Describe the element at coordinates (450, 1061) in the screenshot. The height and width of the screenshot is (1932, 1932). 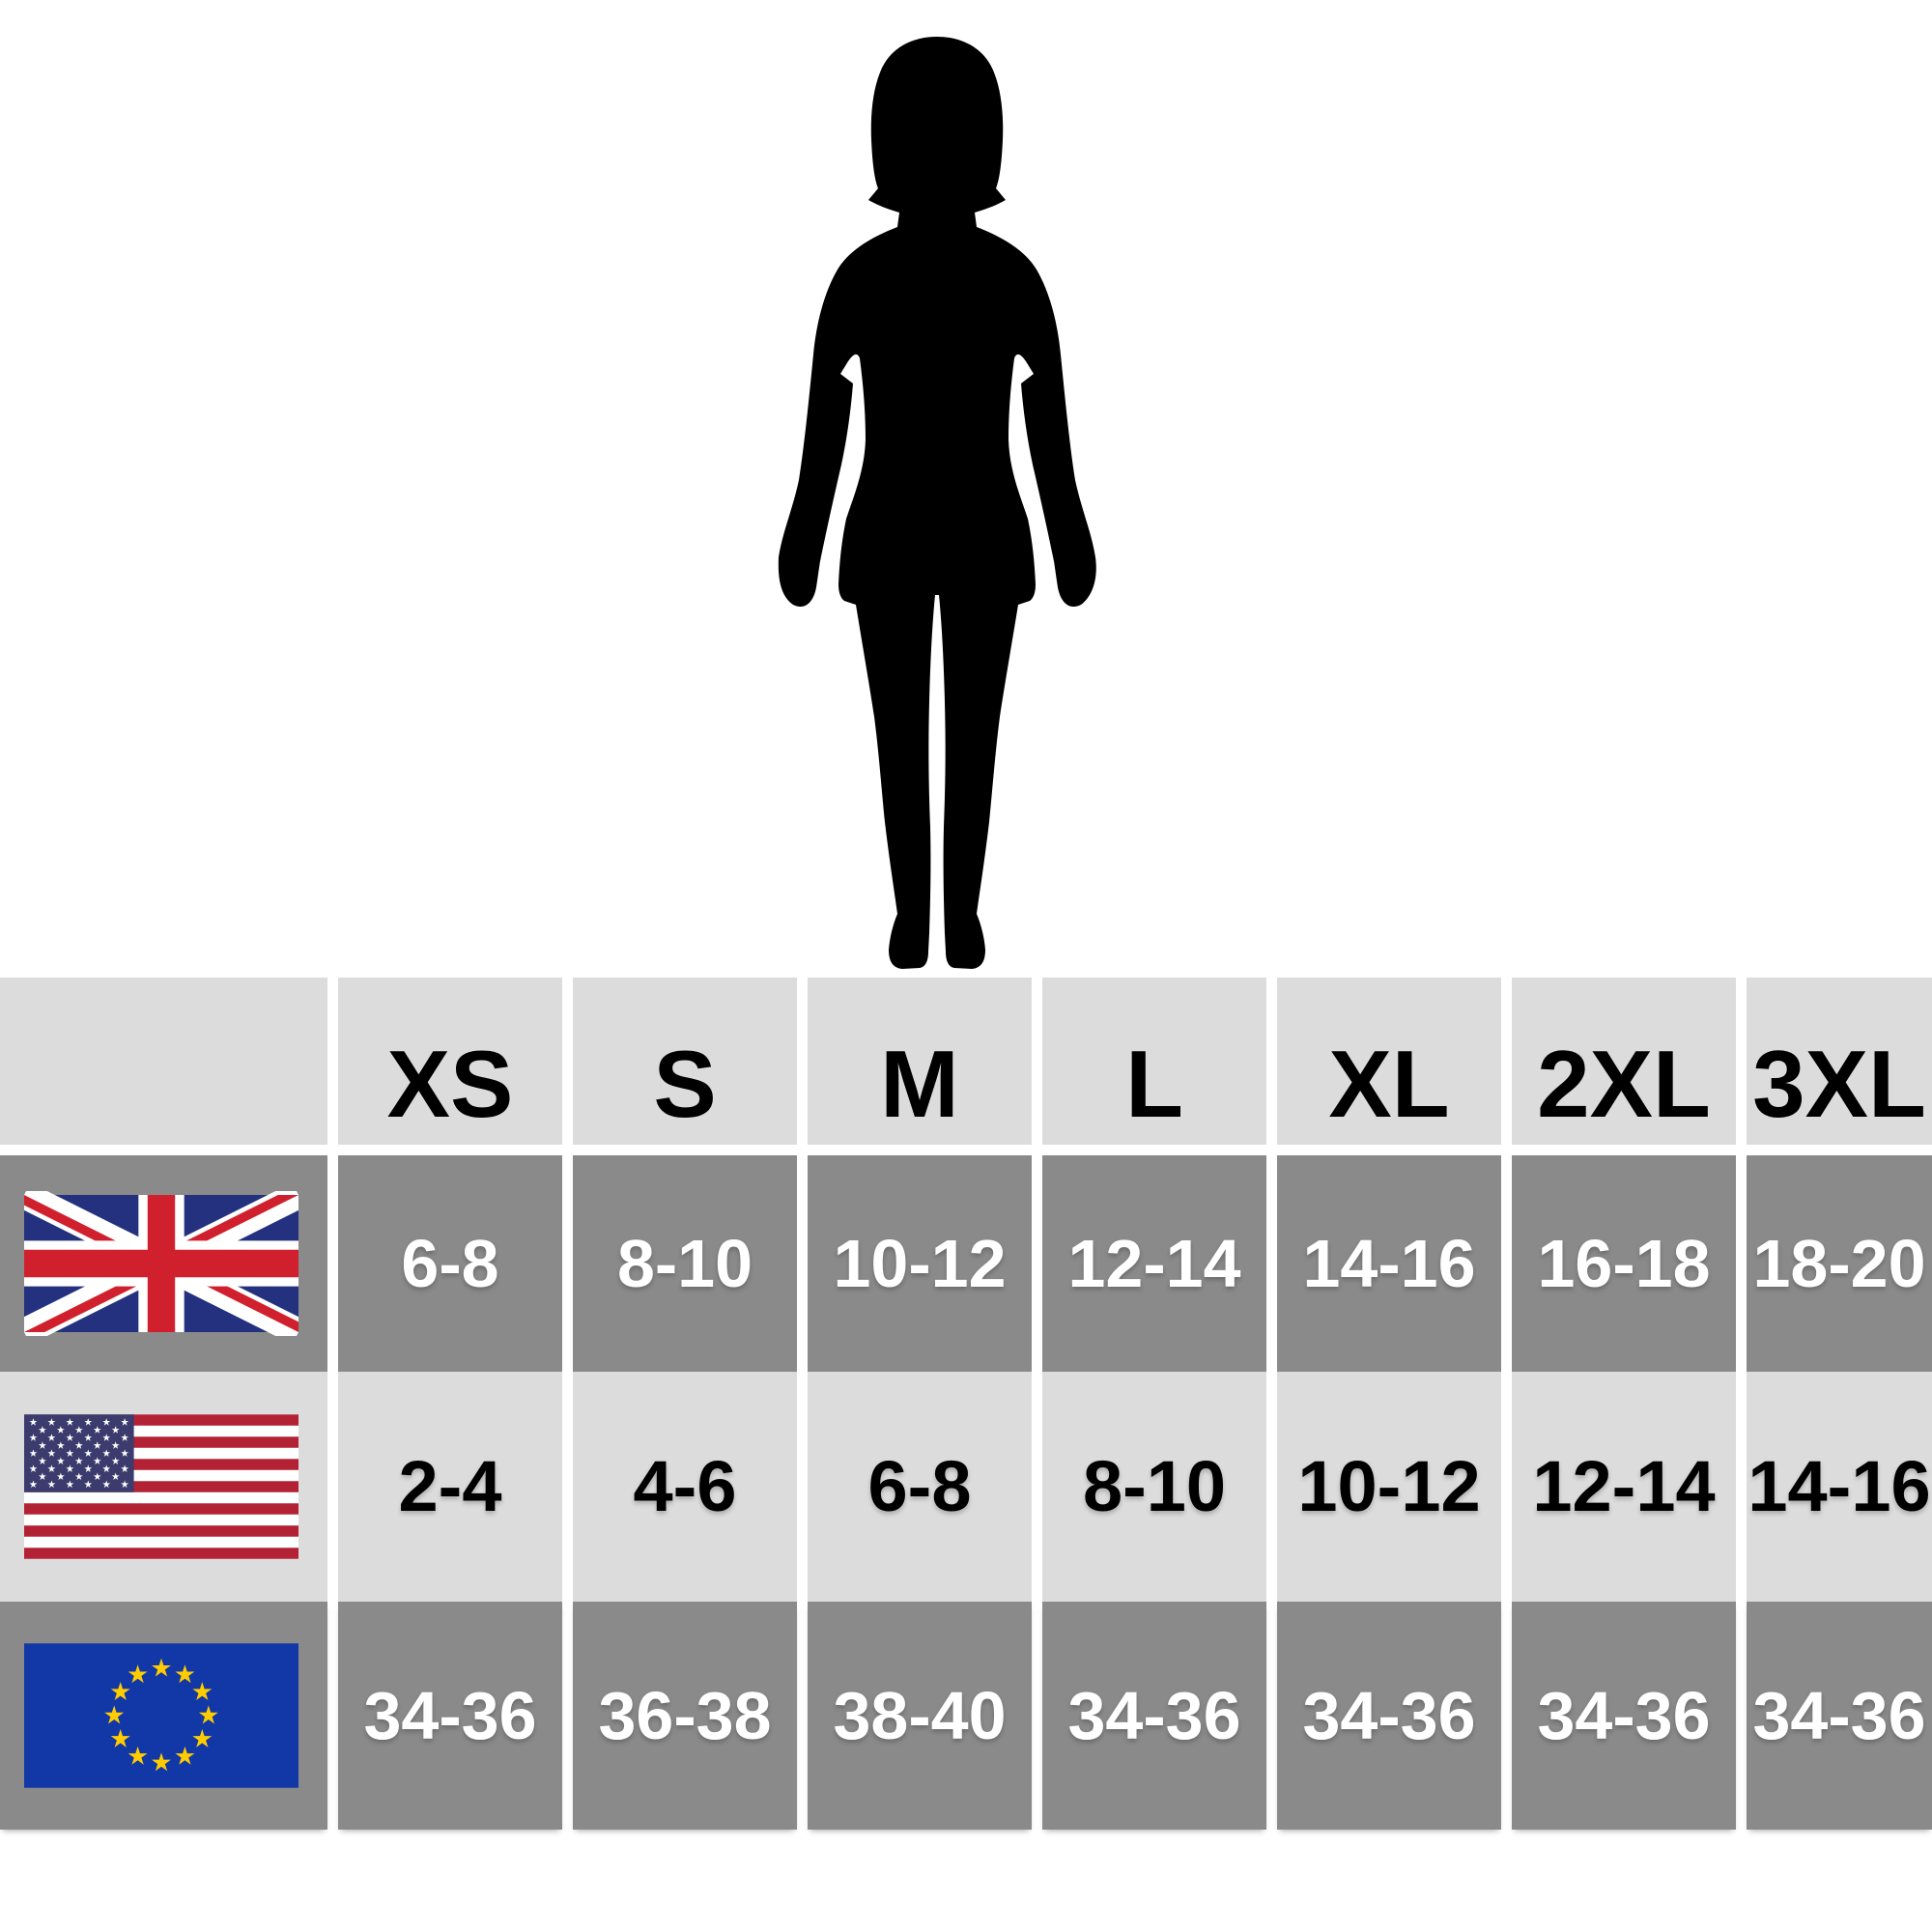
I see `header-xs: XS` at that location.